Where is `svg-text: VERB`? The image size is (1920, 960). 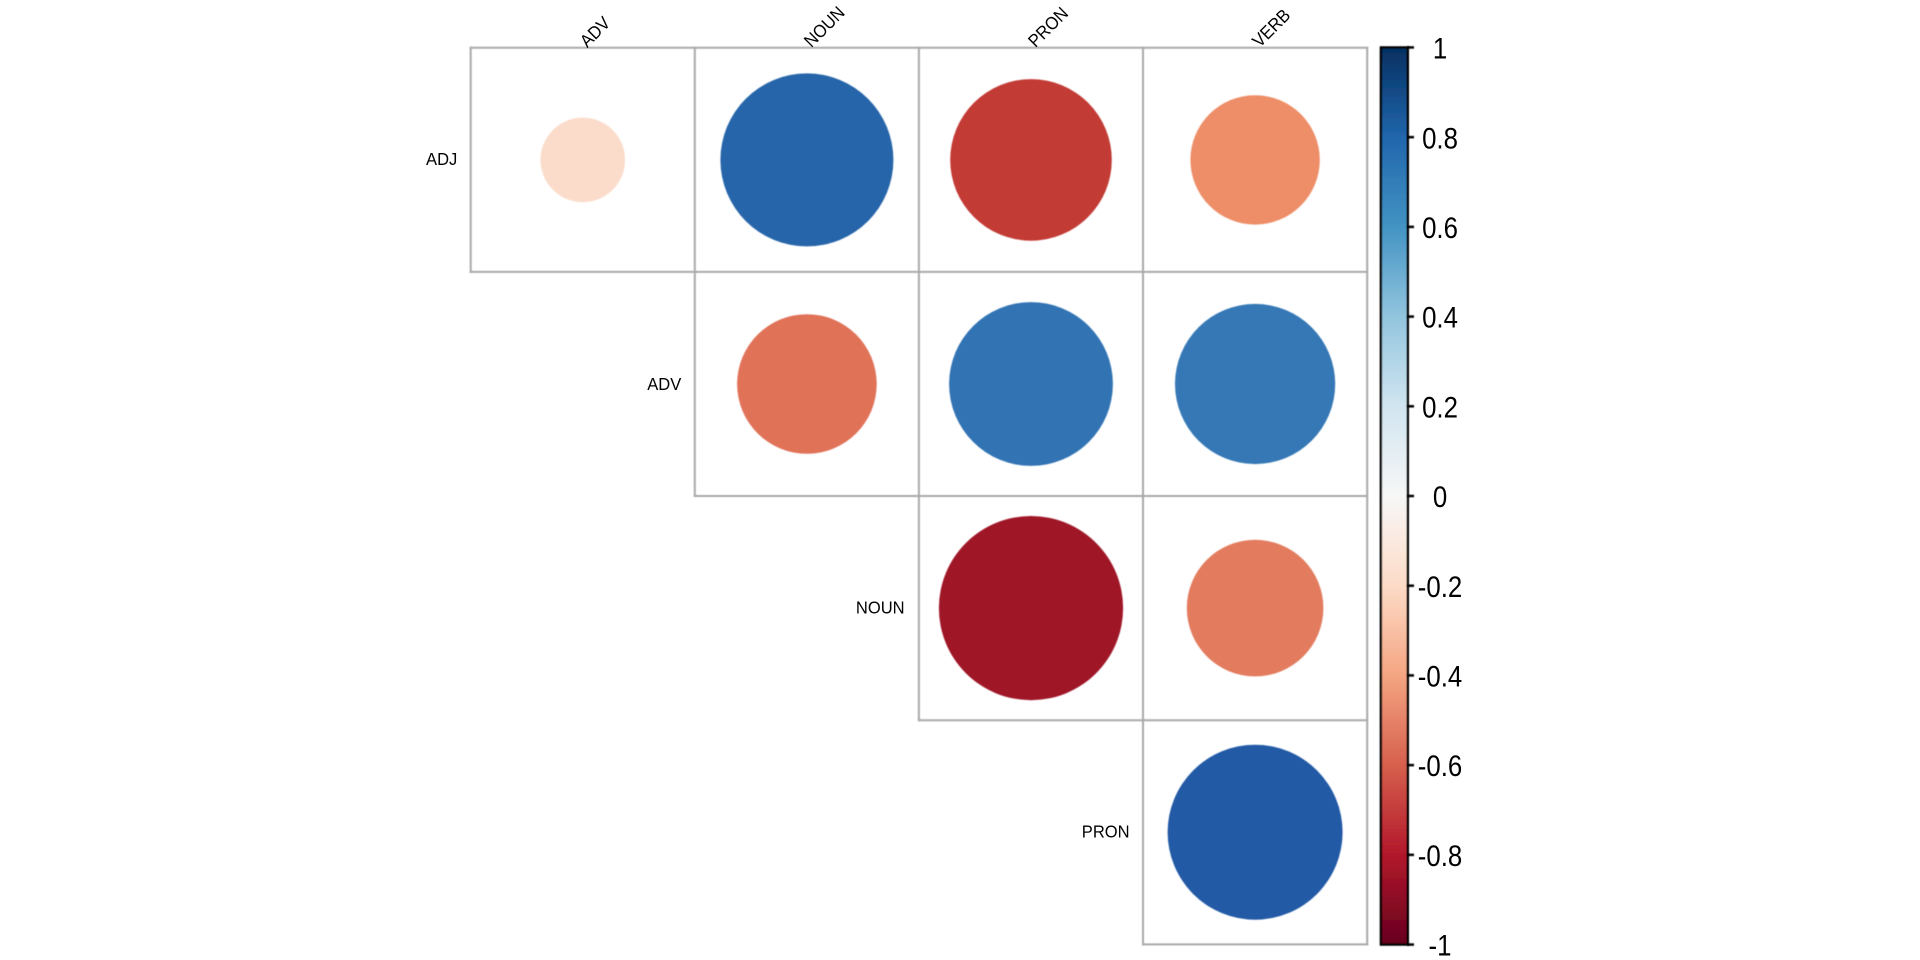
svg-text: VERB is located at coordinates (1271, 28).